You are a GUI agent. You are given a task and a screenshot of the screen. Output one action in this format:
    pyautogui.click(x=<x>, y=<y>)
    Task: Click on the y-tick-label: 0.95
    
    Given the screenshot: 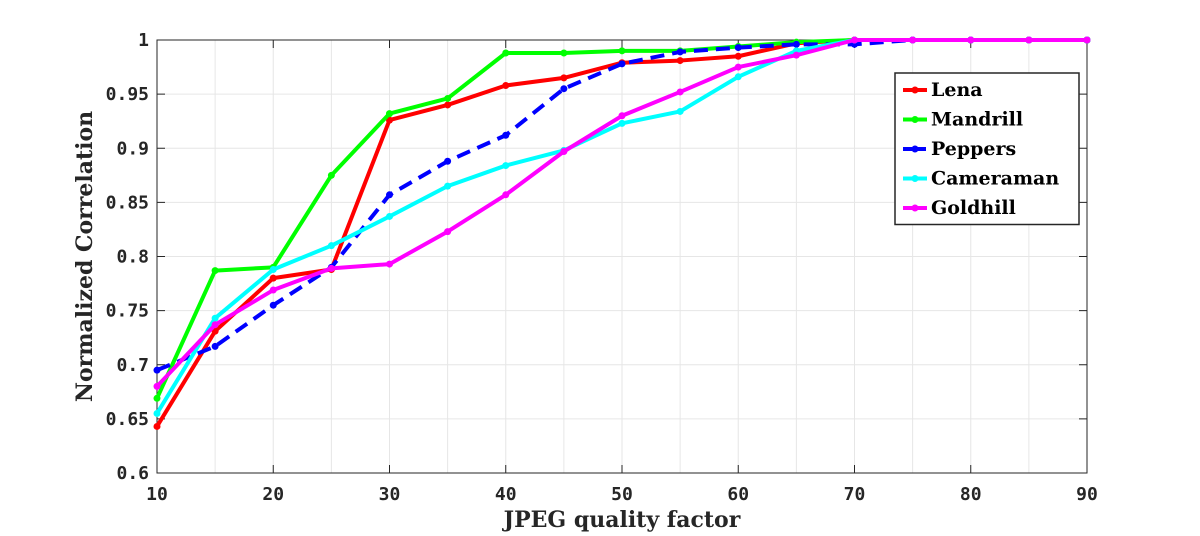 What is the action you would take?
    pyautogui.click(x=127, y=94)
    